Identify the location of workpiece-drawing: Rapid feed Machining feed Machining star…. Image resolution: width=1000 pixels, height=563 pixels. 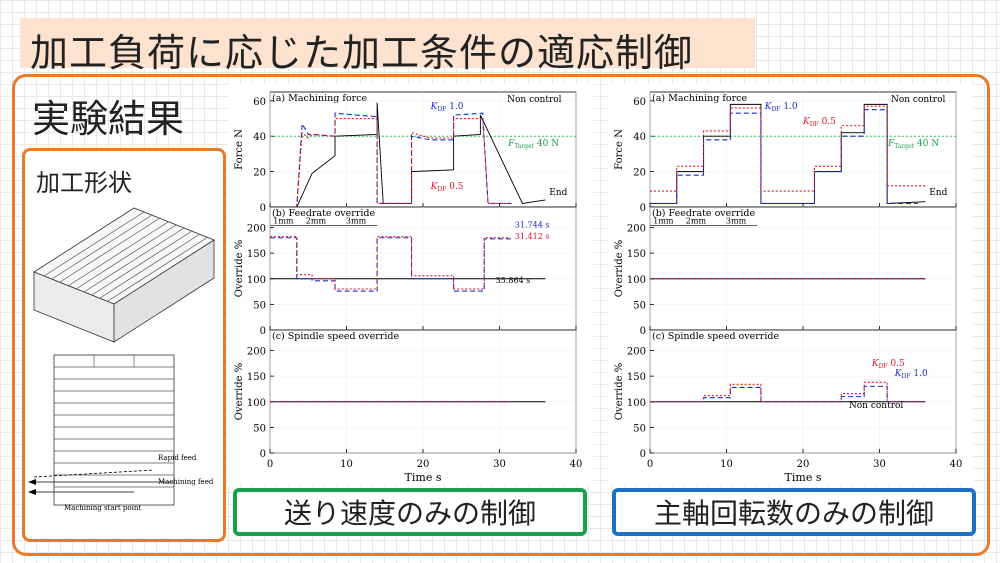
(121, 359).